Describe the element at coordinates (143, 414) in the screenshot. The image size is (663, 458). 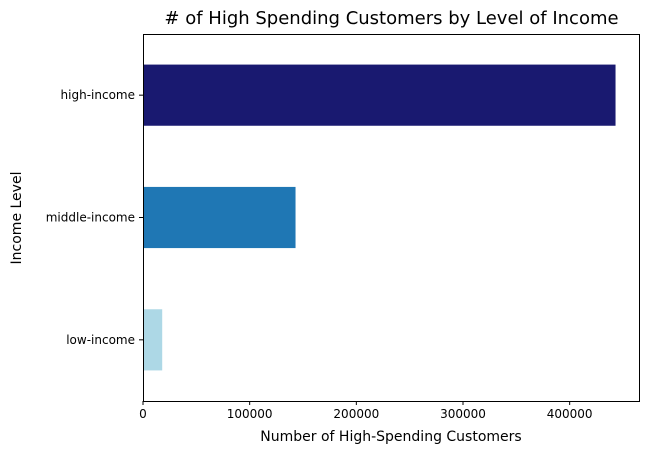
I see `x-tick-label: 0` at that location.